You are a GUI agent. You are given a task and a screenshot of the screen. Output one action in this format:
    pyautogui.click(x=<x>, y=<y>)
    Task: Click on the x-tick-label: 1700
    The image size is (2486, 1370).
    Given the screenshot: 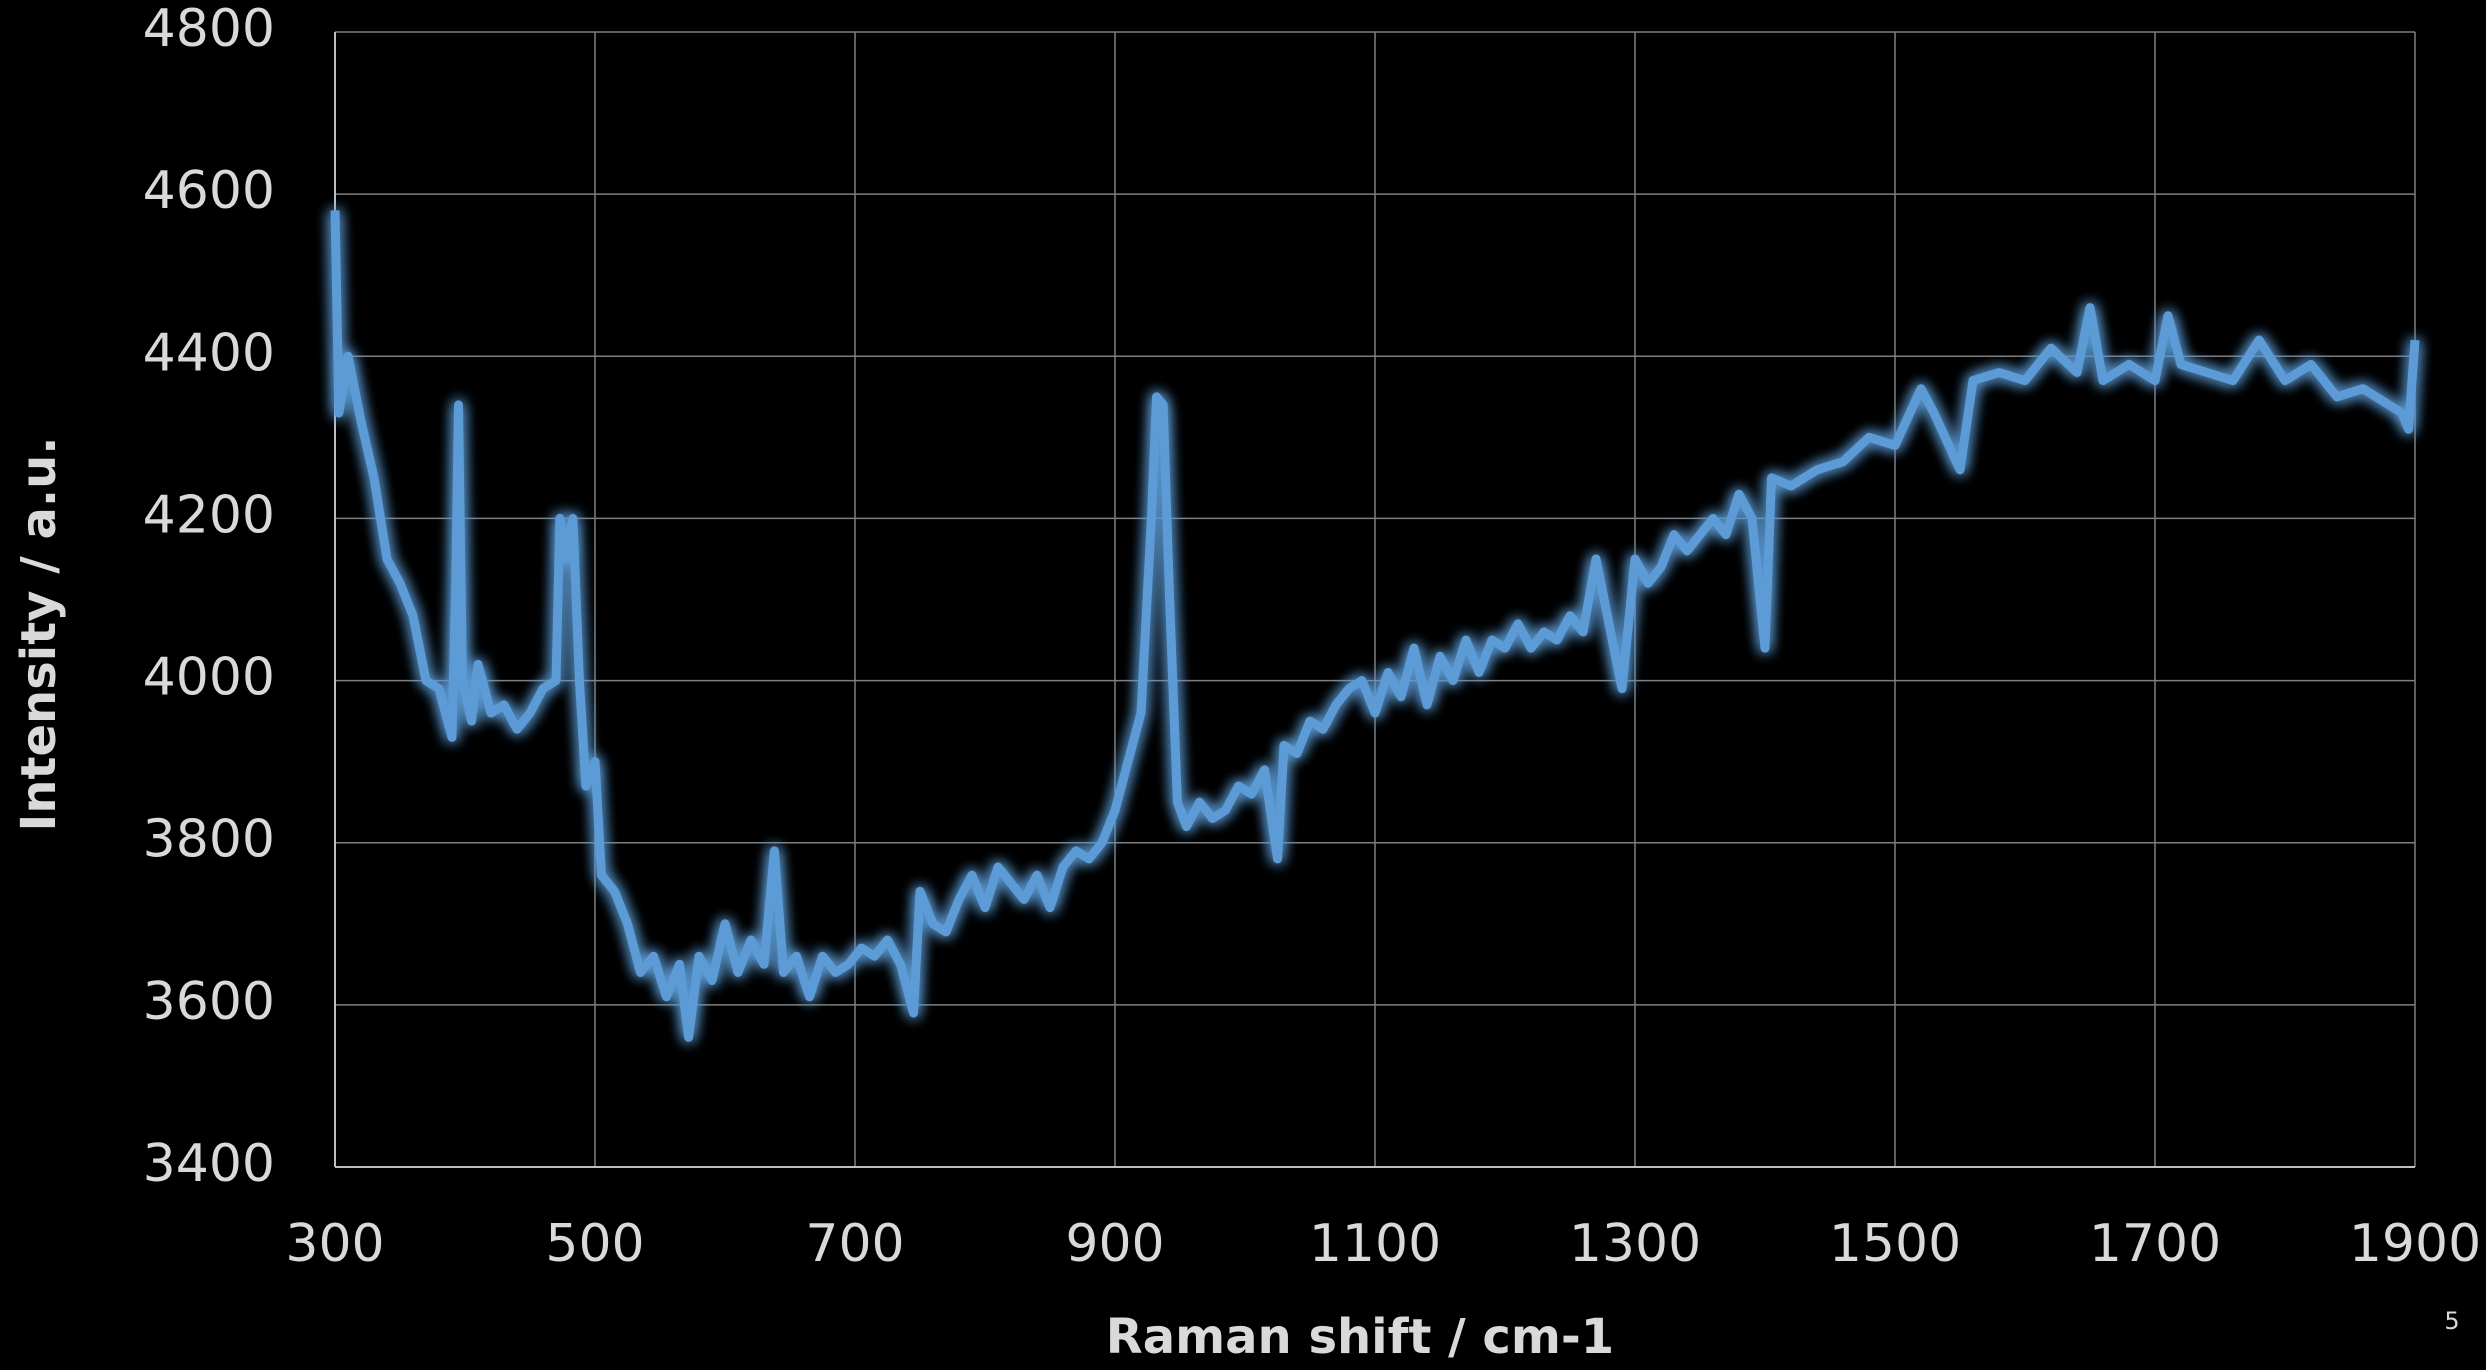 What is the action you would take?
    pyautogui.click(x=2155, y=1244)
    